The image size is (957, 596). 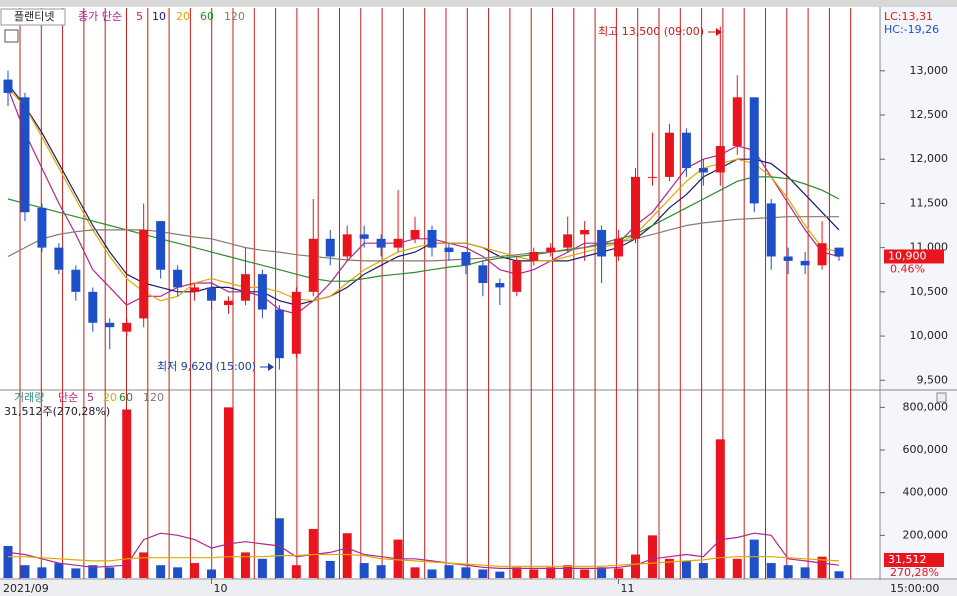 What do you see at coordinates (478, 588) in the screenshot?
I see `x-axis-area` at bounding box center [478, 588].